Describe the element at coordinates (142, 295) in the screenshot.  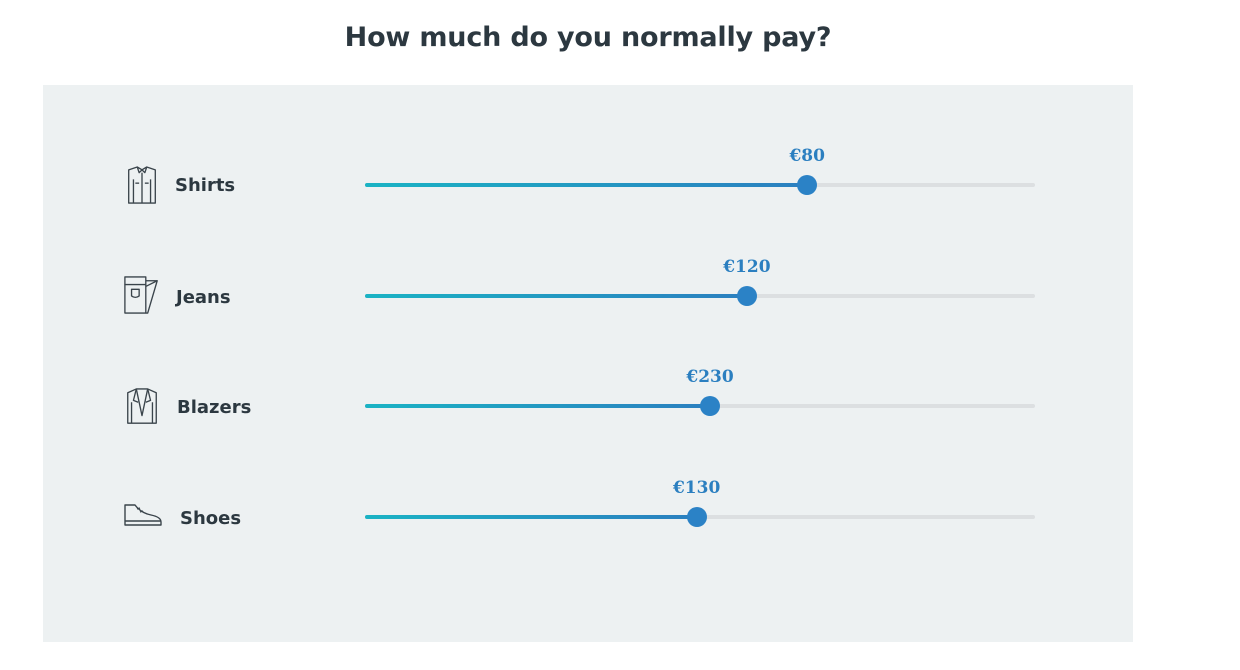
I see `jeans-icon` at that location.